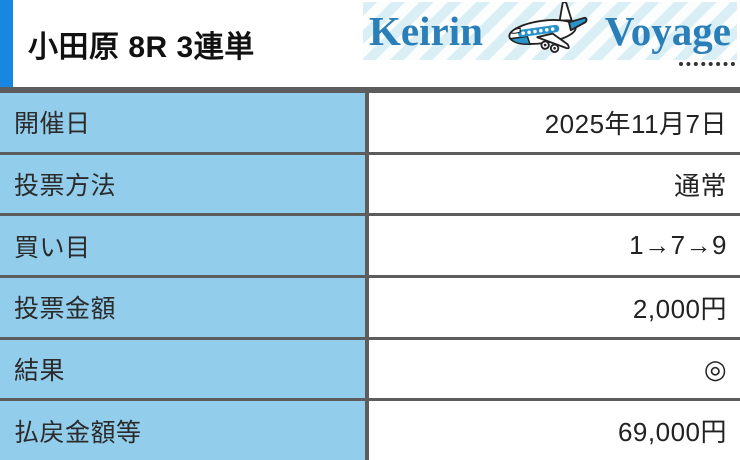 This screenshot has height=460, width=740. I want to click on table-row-method: 投票方法 通常, so click(370, 185).